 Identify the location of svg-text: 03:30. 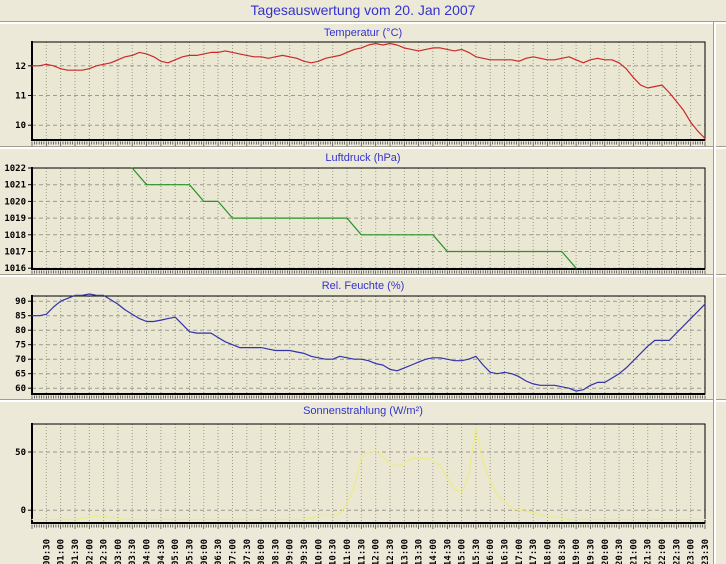
(133, 551).